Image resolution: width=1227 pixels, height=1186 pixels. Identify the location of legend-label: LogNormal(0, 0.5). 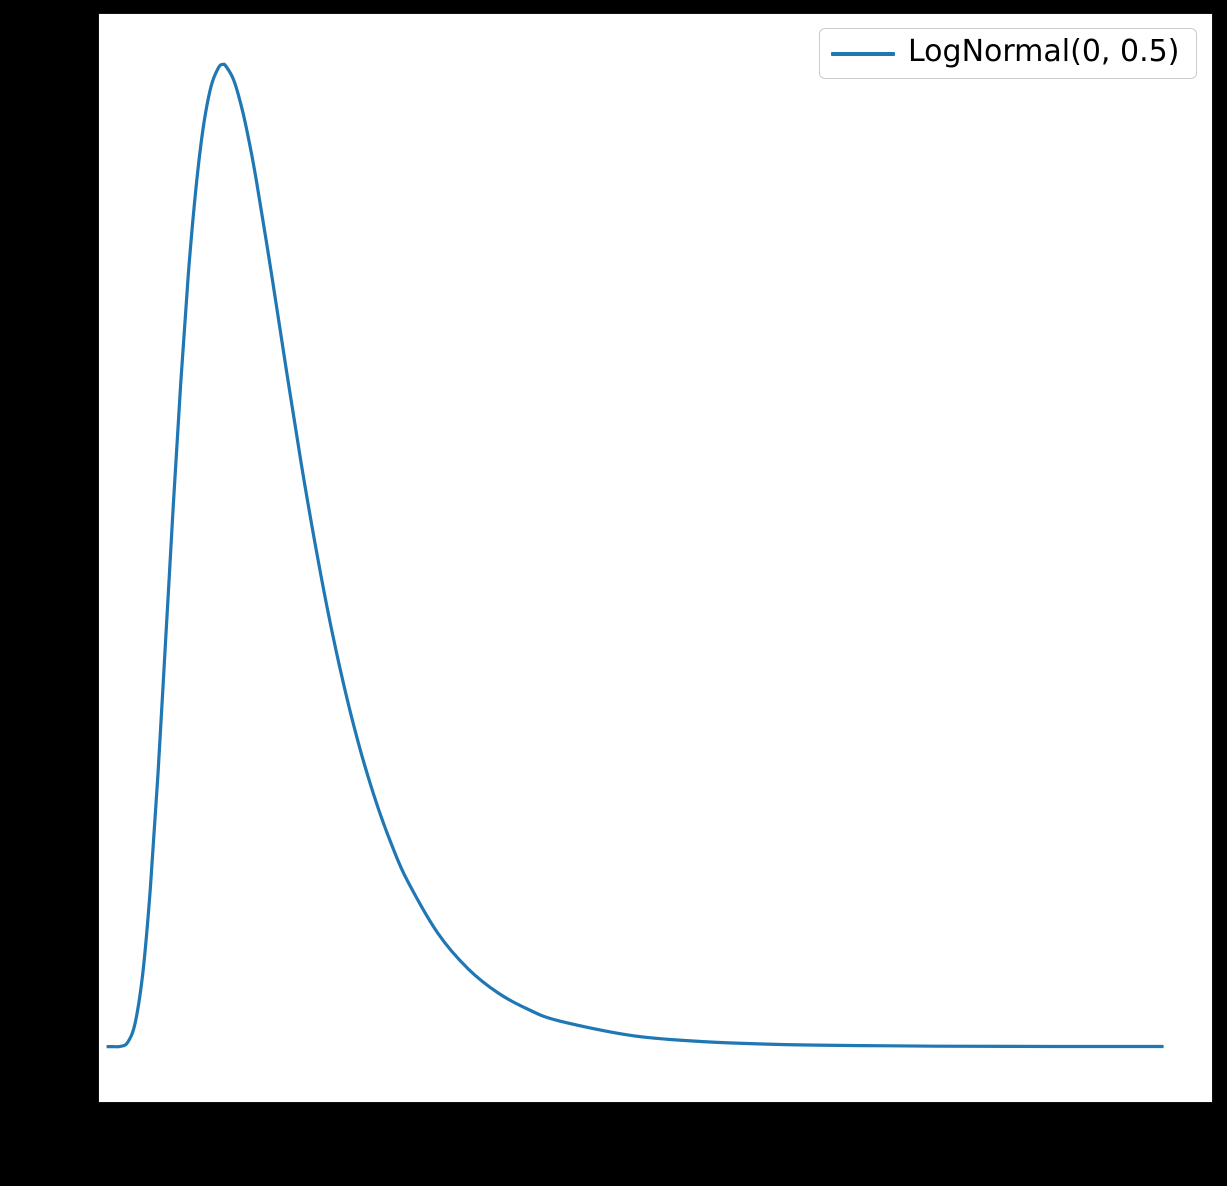
(1044, 51).